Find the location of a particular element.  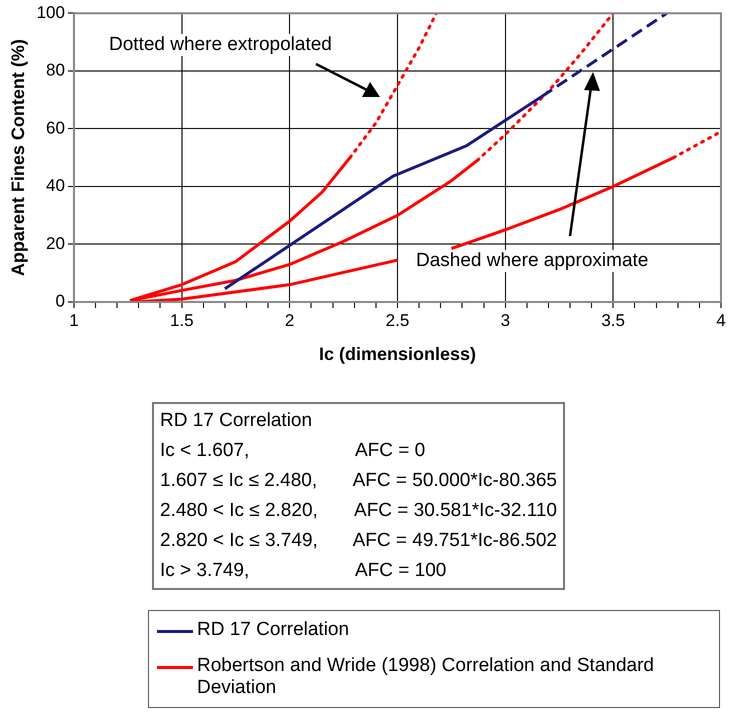

y-tick-label: 0 is located at coordinates (60, 301).